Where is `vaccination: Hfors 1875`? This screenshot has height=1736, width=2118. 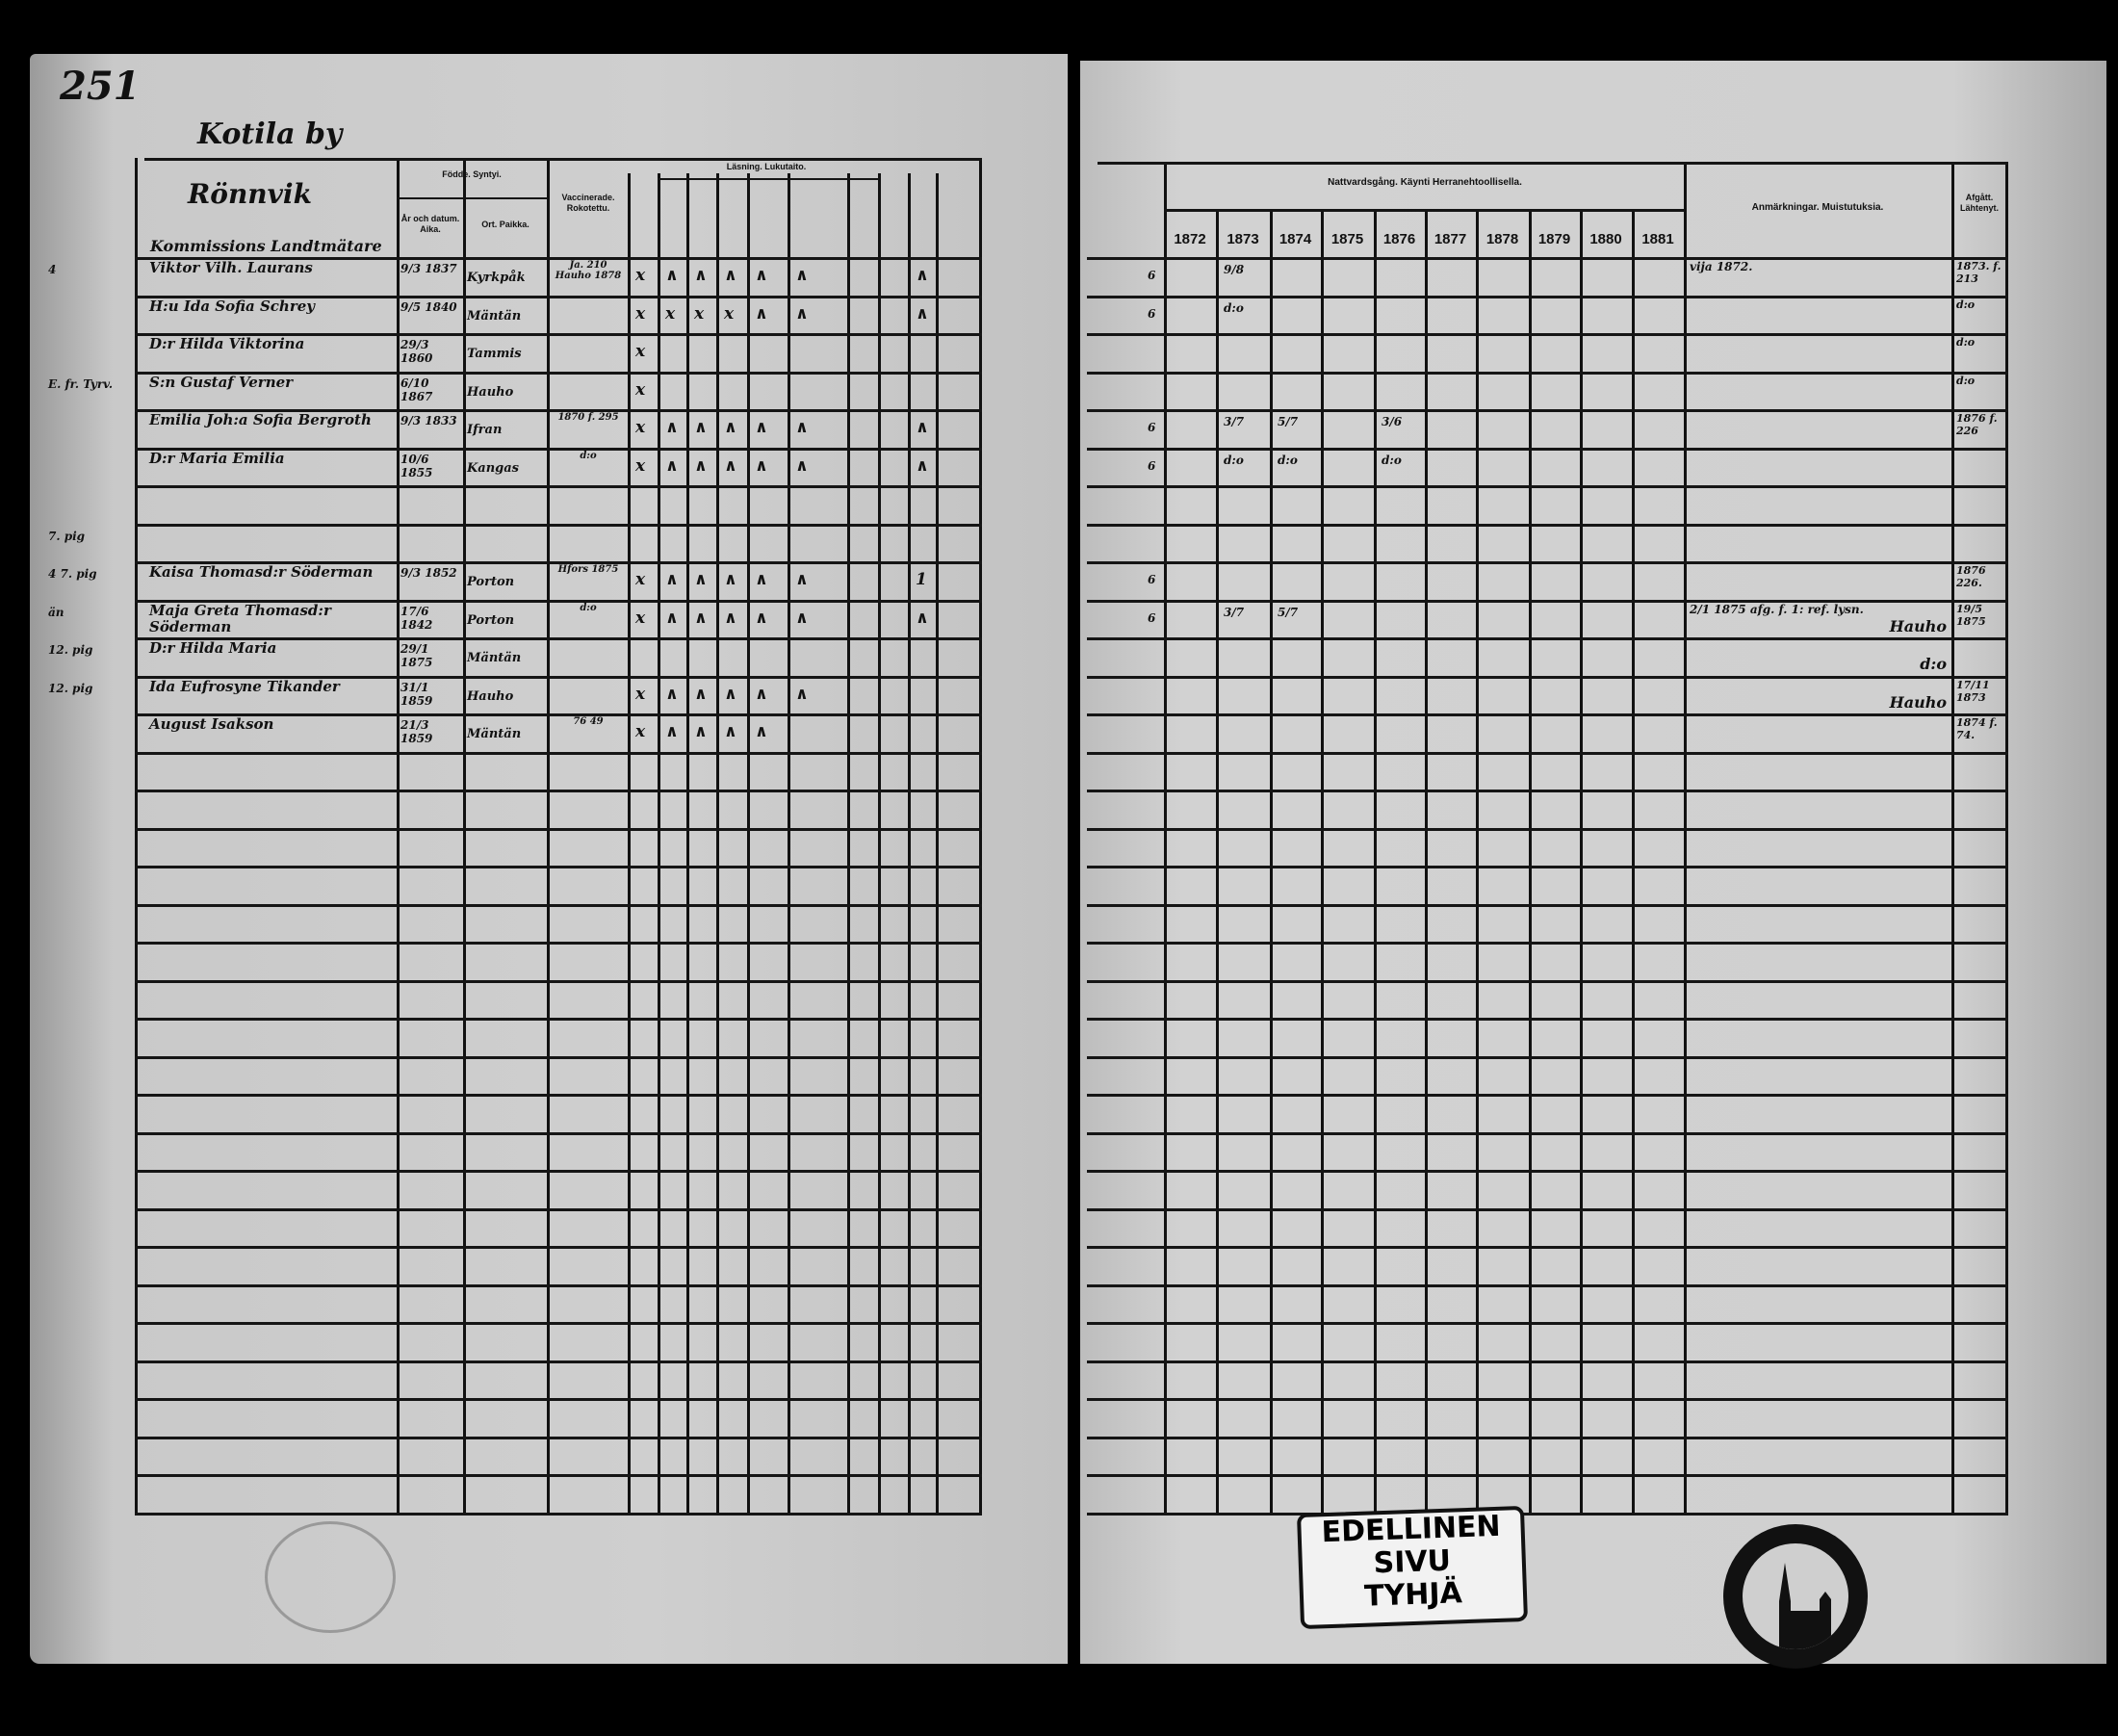 vaccination: Hfors 1875 is located at coordinates (588, 570).